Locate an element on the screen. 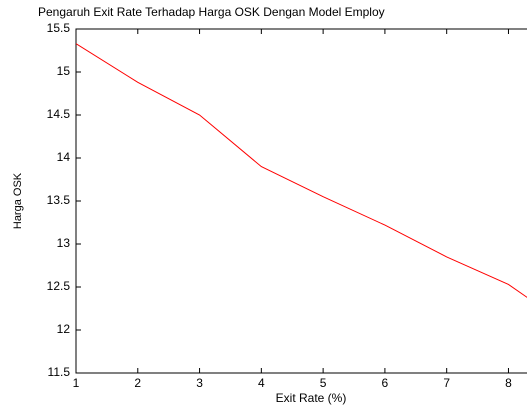 The width and height of the screenshot is (527, 412). x-tick-label: 3 is located at coordinates (199, 383).